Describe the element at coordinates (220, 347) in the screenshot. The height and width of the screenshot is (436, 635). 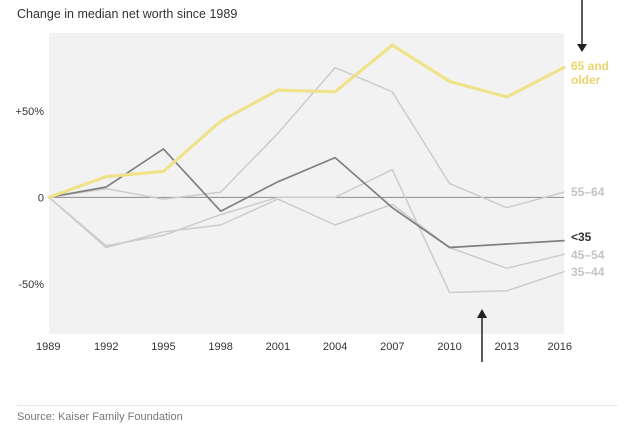
I see `x-tick-label: 1998` at that location.